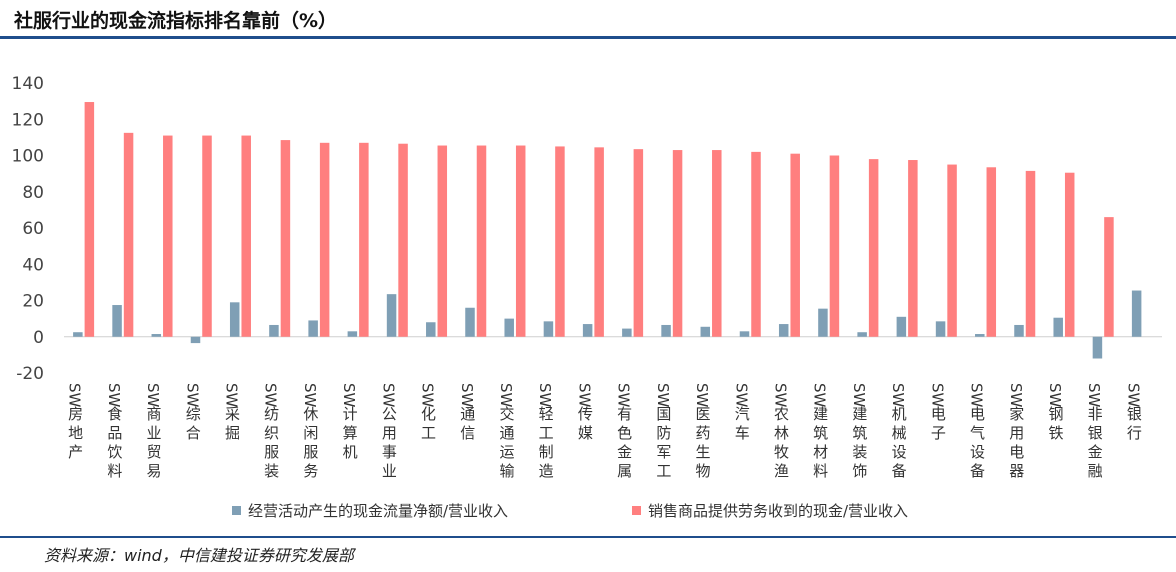  What do you see at coordinates (154, 471) in the screenshot?
I see `x-tick-label-char: 易` at bounding box center [154, 471].